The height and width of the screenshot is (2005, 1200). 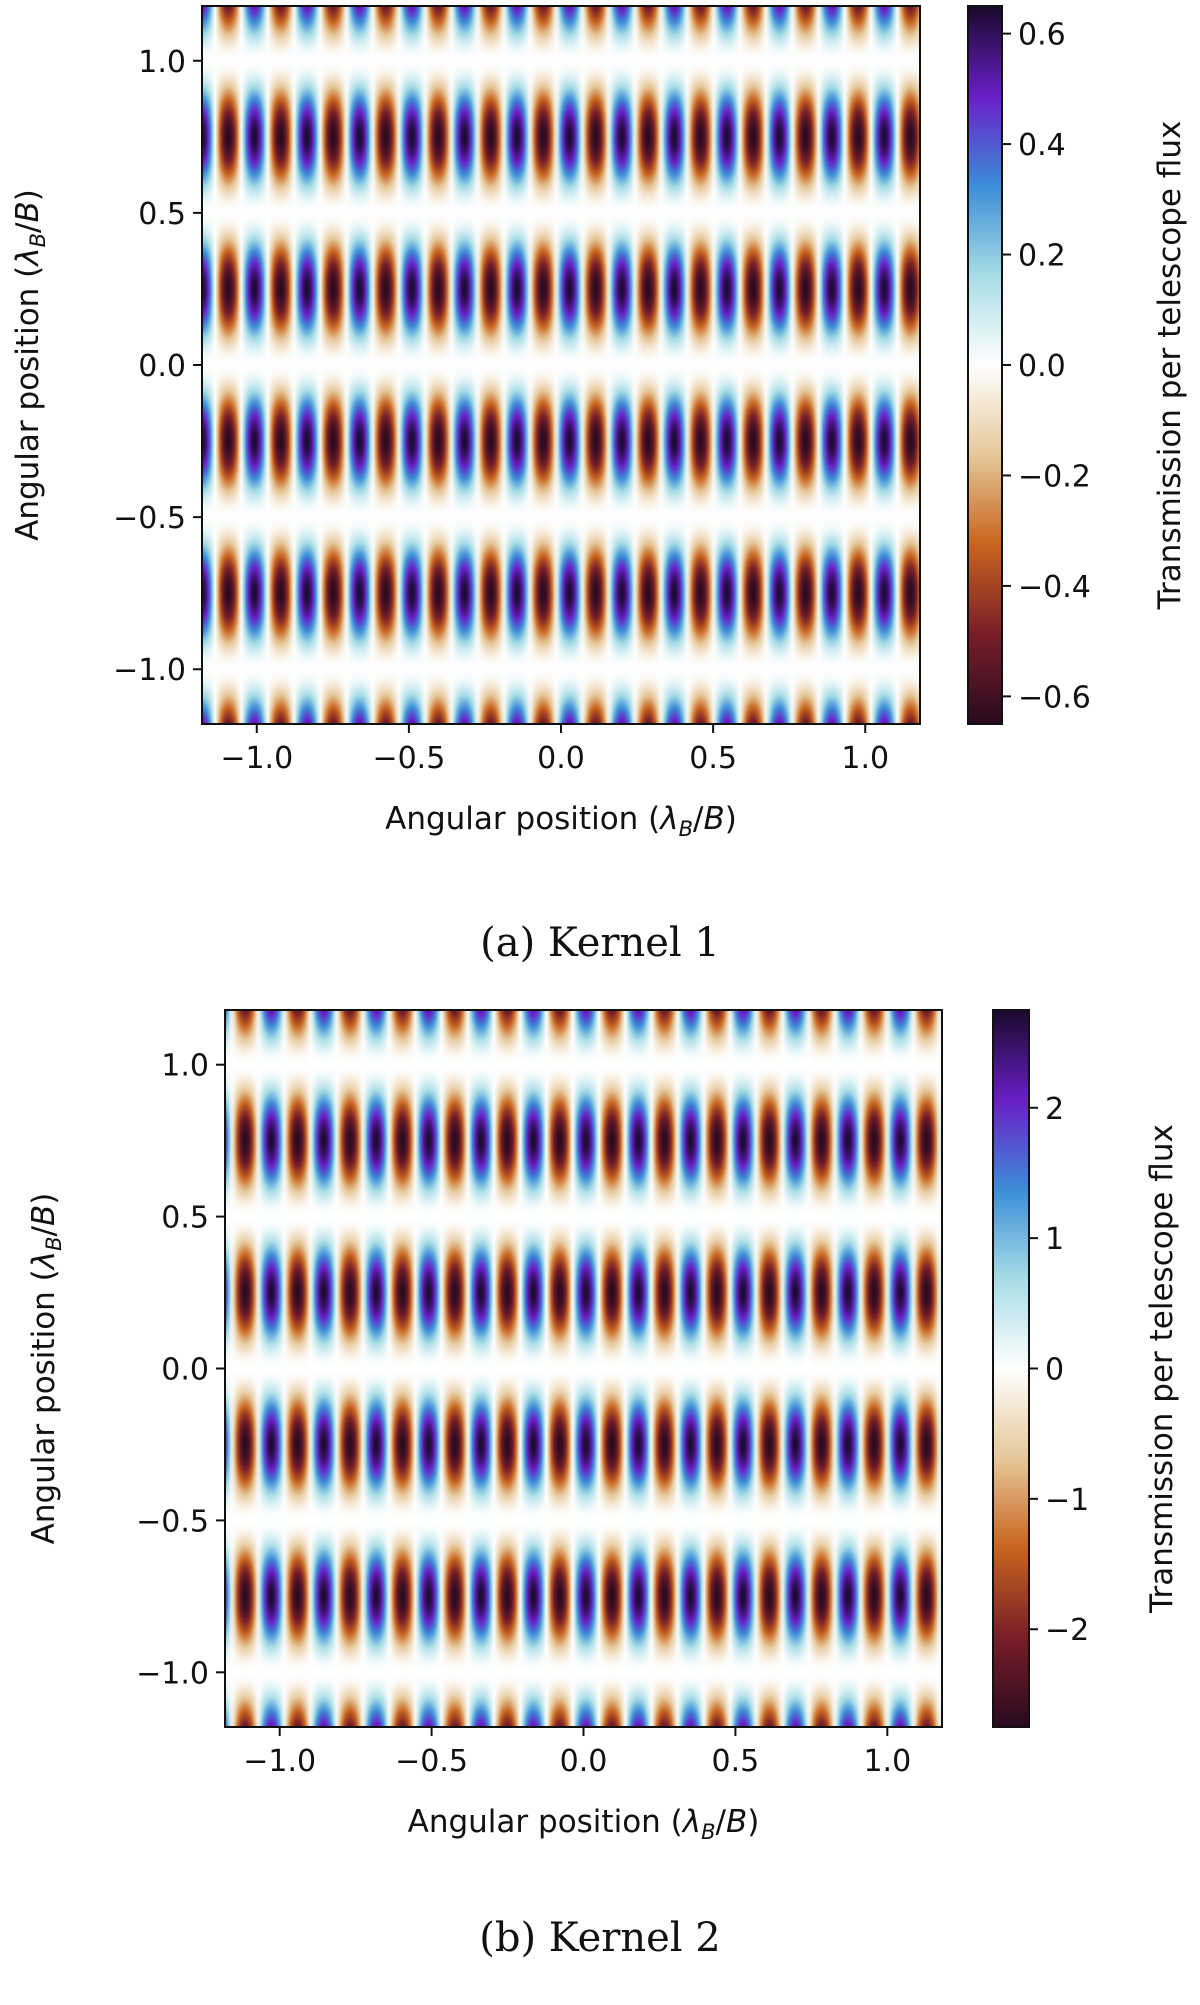 What do you see at coordinates (1042, 366) in the screenshot?
I see `colorbar-tick-label: 0.0` at bounding box center [1042, 366].